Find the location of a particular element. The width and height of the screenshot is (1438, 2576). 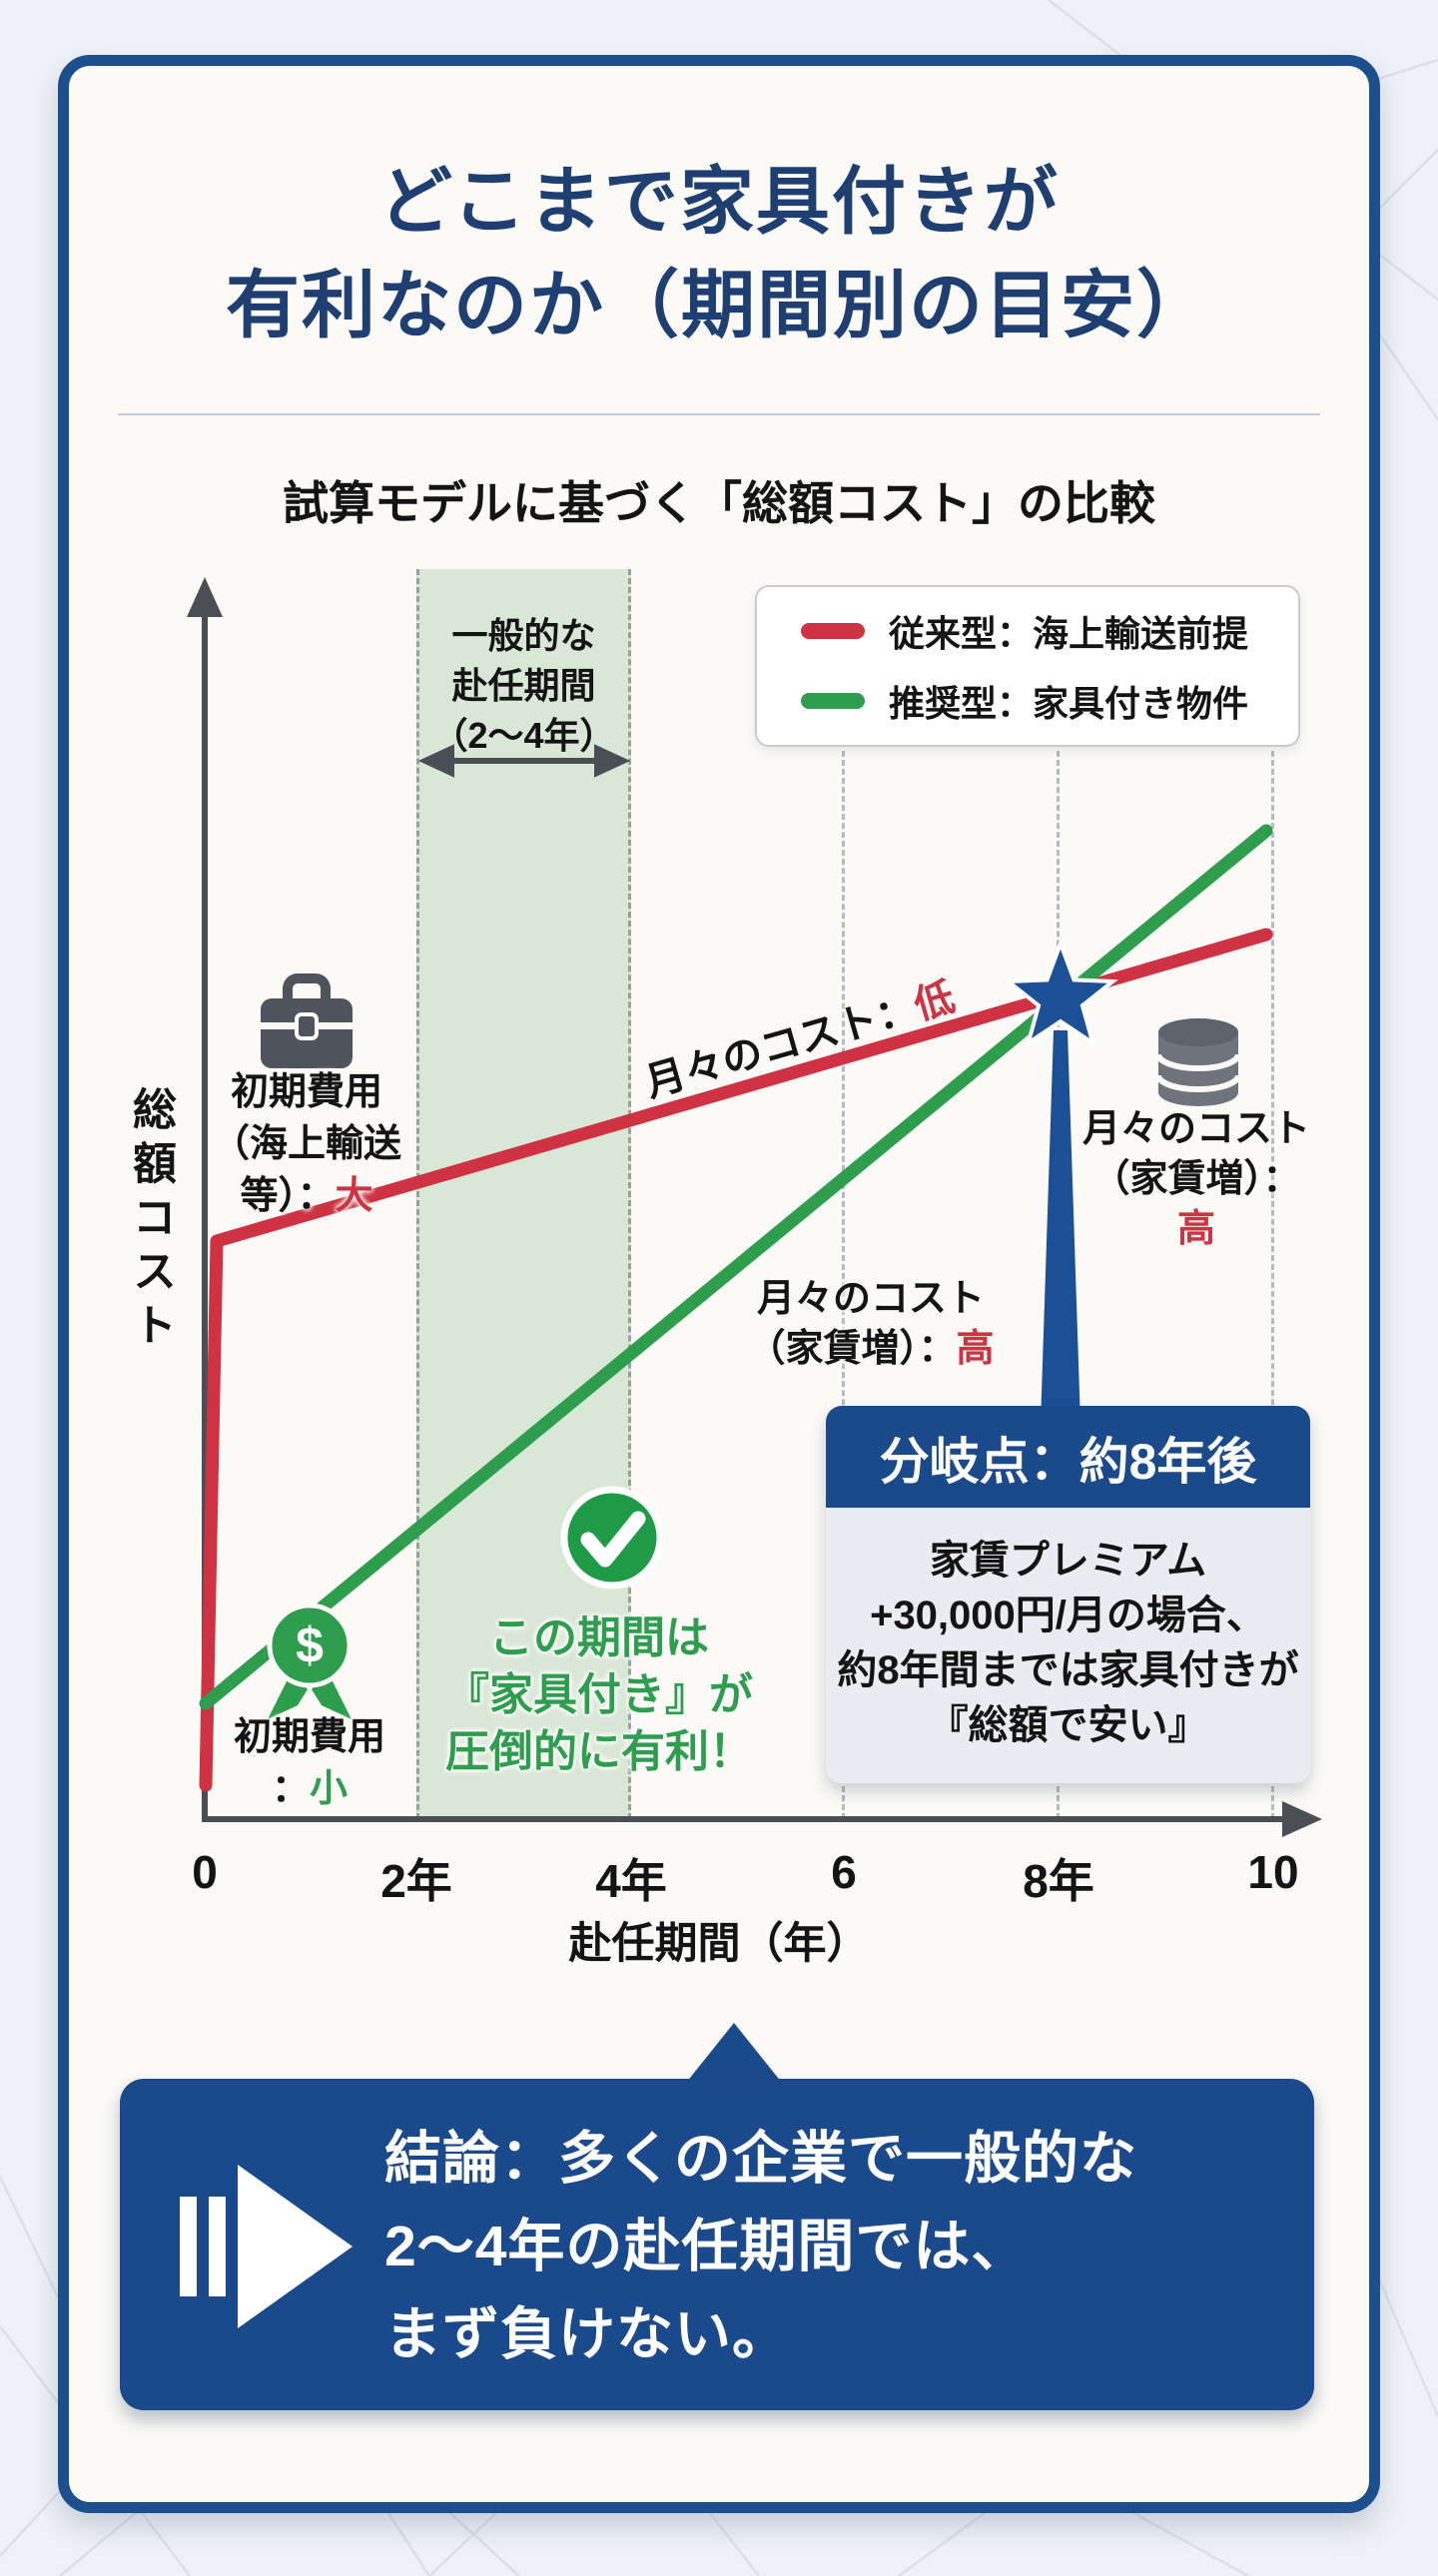

conclusion-text: 結論：多くの企業で一般的な 2〜4年の赴任期間では、 まず負けない。 is located at coordinates (760, 2246).